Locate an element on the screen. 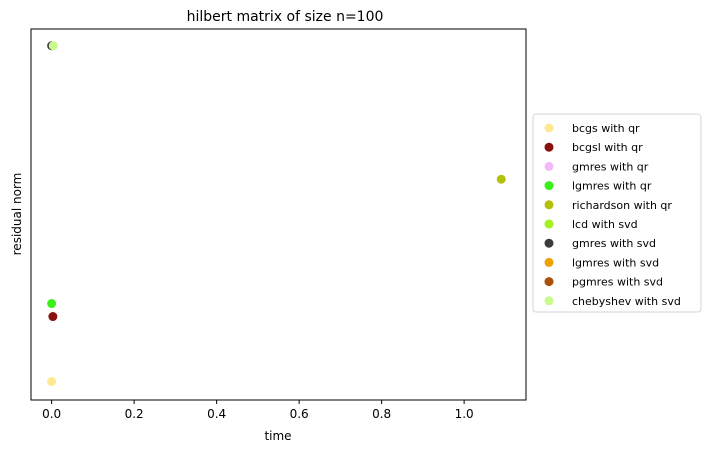 The image size is (710, 453). legend-label: lcd with svd is located at coordinates (605, 224).